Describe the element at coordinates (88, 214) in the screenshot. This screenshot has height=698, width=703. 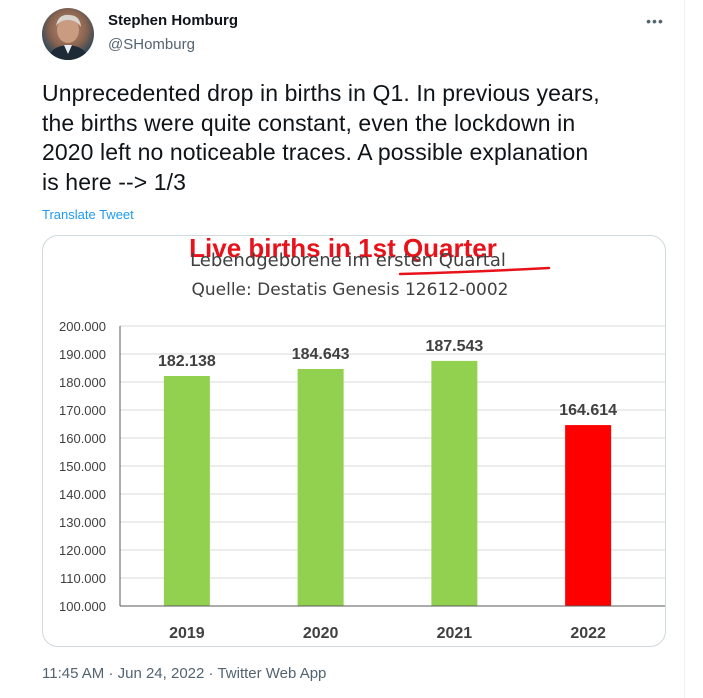
I see `translate-tweet-link: Translate Tweet` at that location.